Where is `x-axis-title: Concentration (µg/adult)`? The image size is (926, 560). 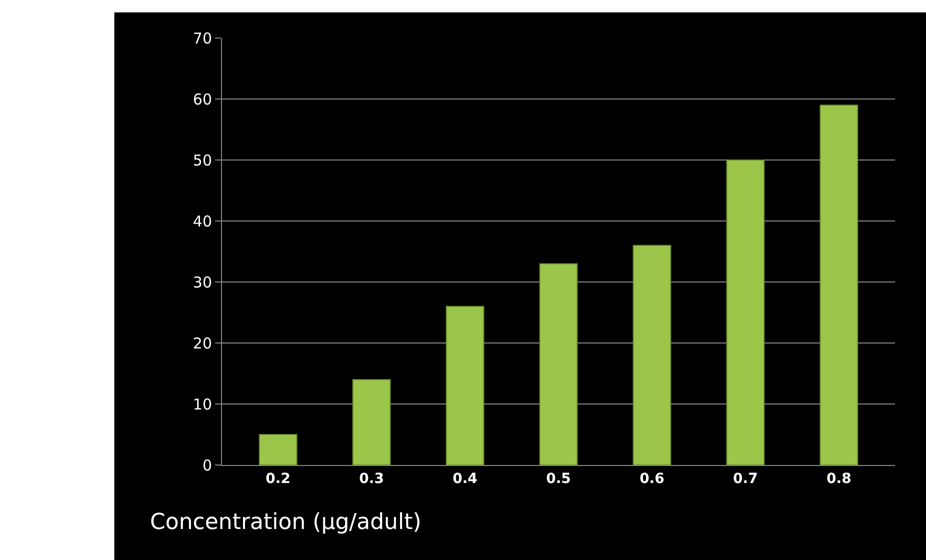
x-axis-title: Concentration (µg/adult) is located at coordinates (286, 522).